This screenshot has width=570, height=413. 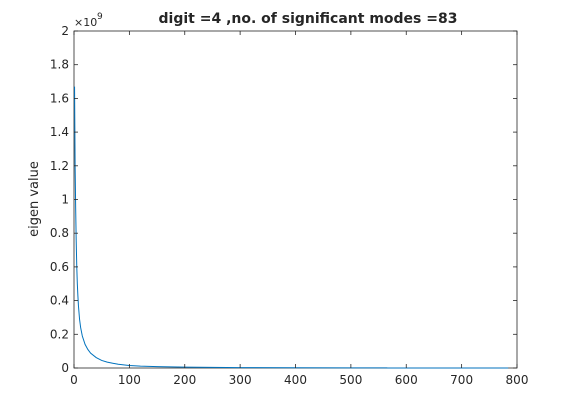 I want to click on y-exponent-base: ×10, so click(x=85, y=22).